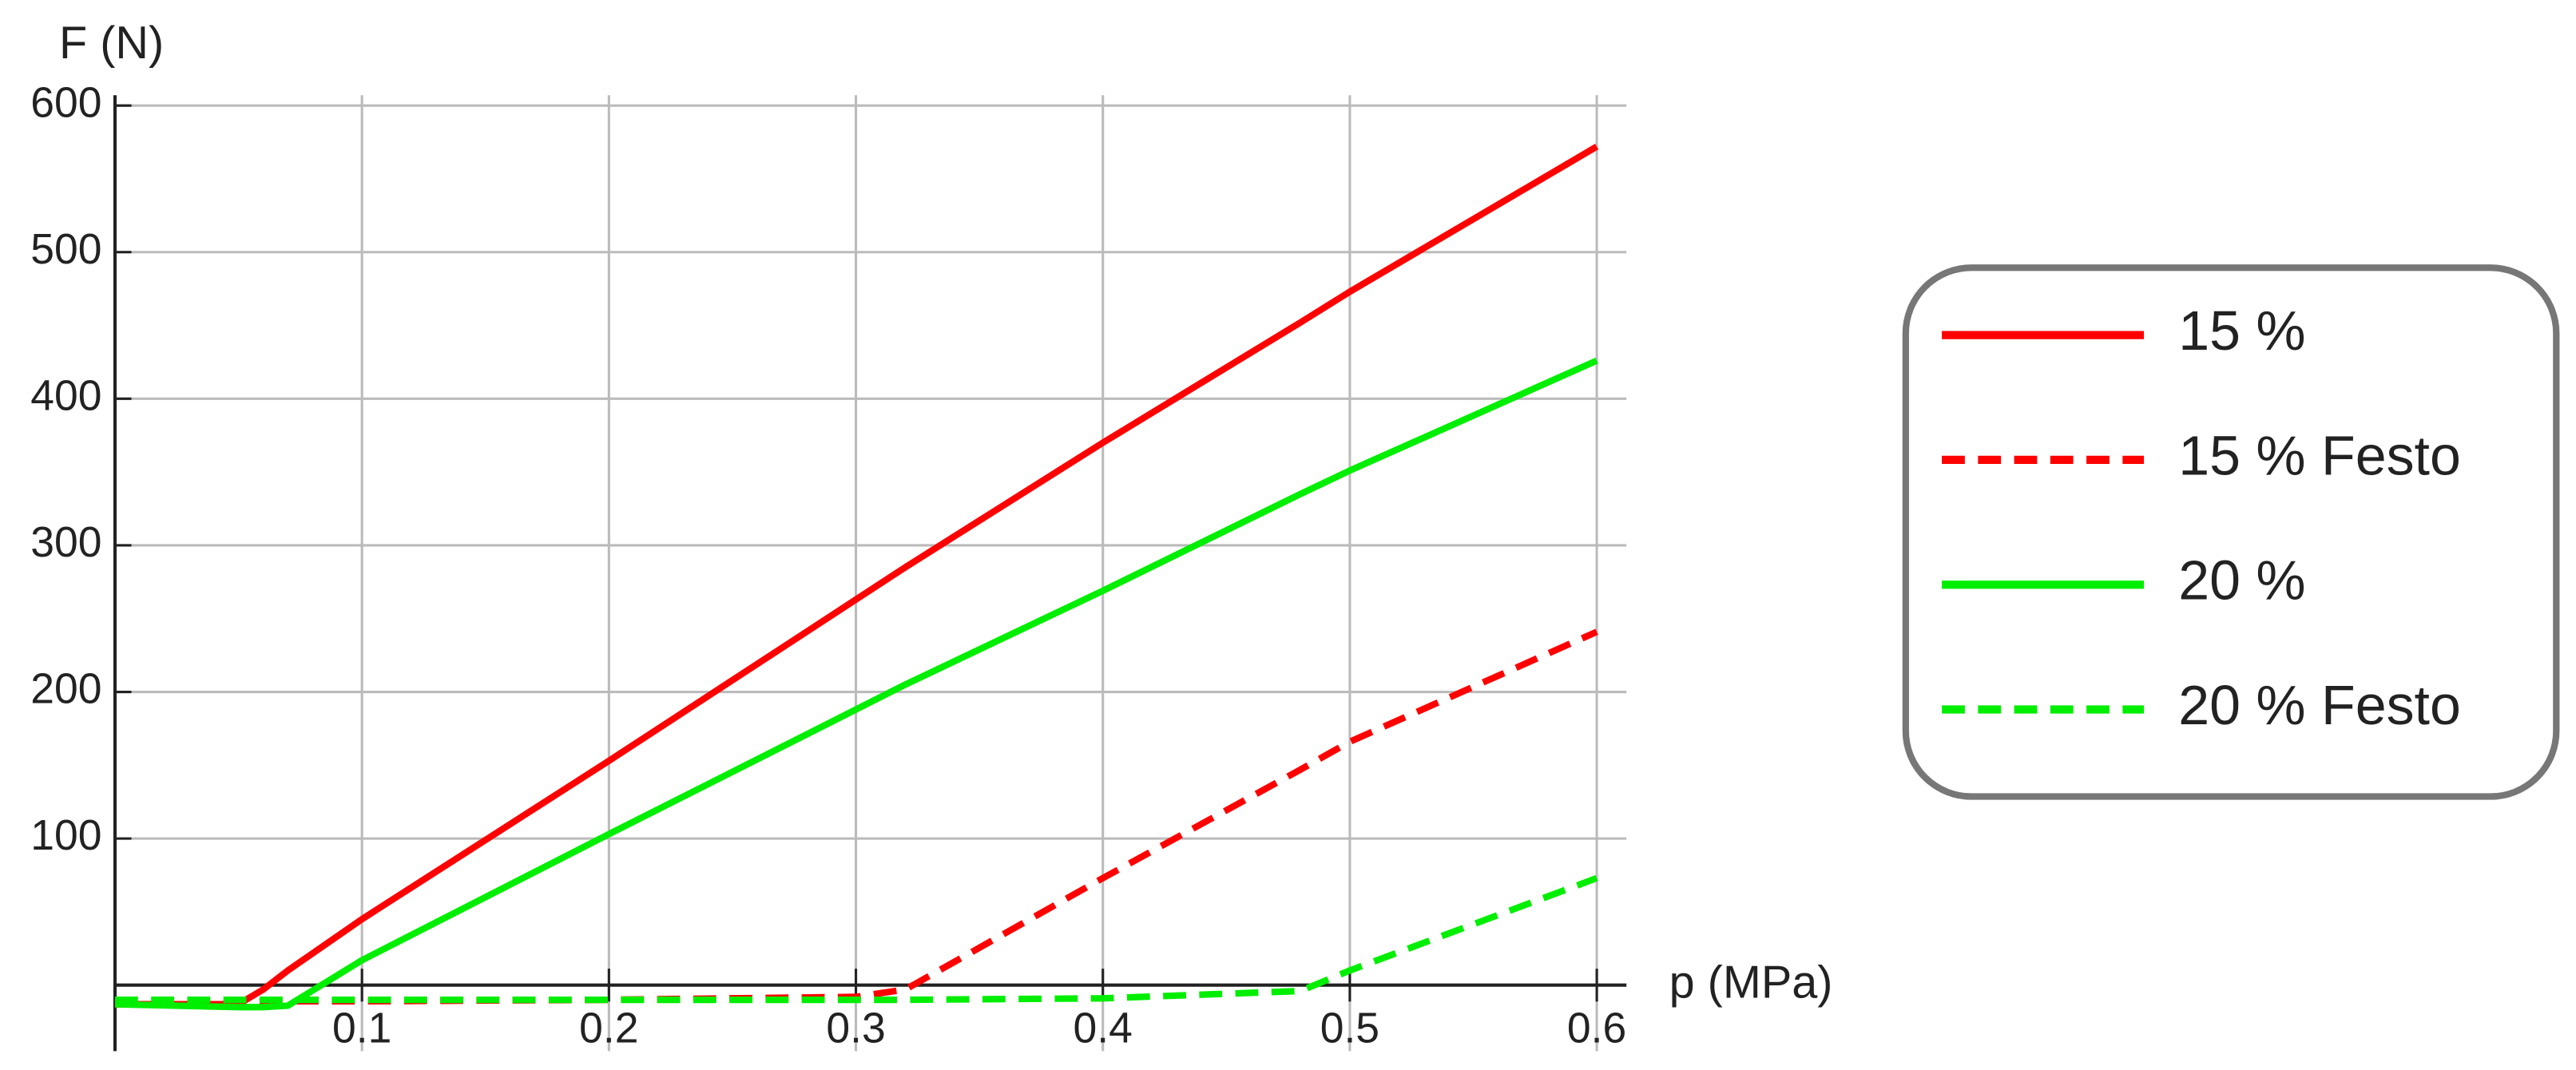 Image resolution: width=2576 pixels, height=1070 pixels. I want to click on y-tick-label: 100, so click(65, 835).